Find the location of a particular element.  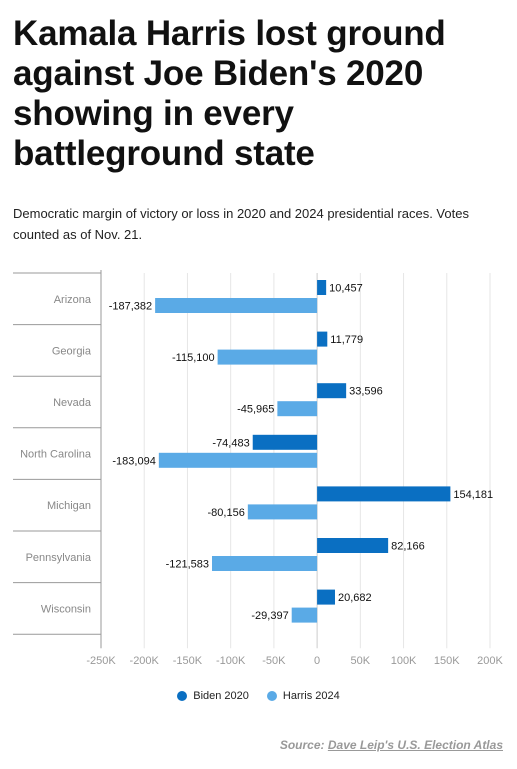

x-tick-label: -150K is located at coordinates (188, 661).